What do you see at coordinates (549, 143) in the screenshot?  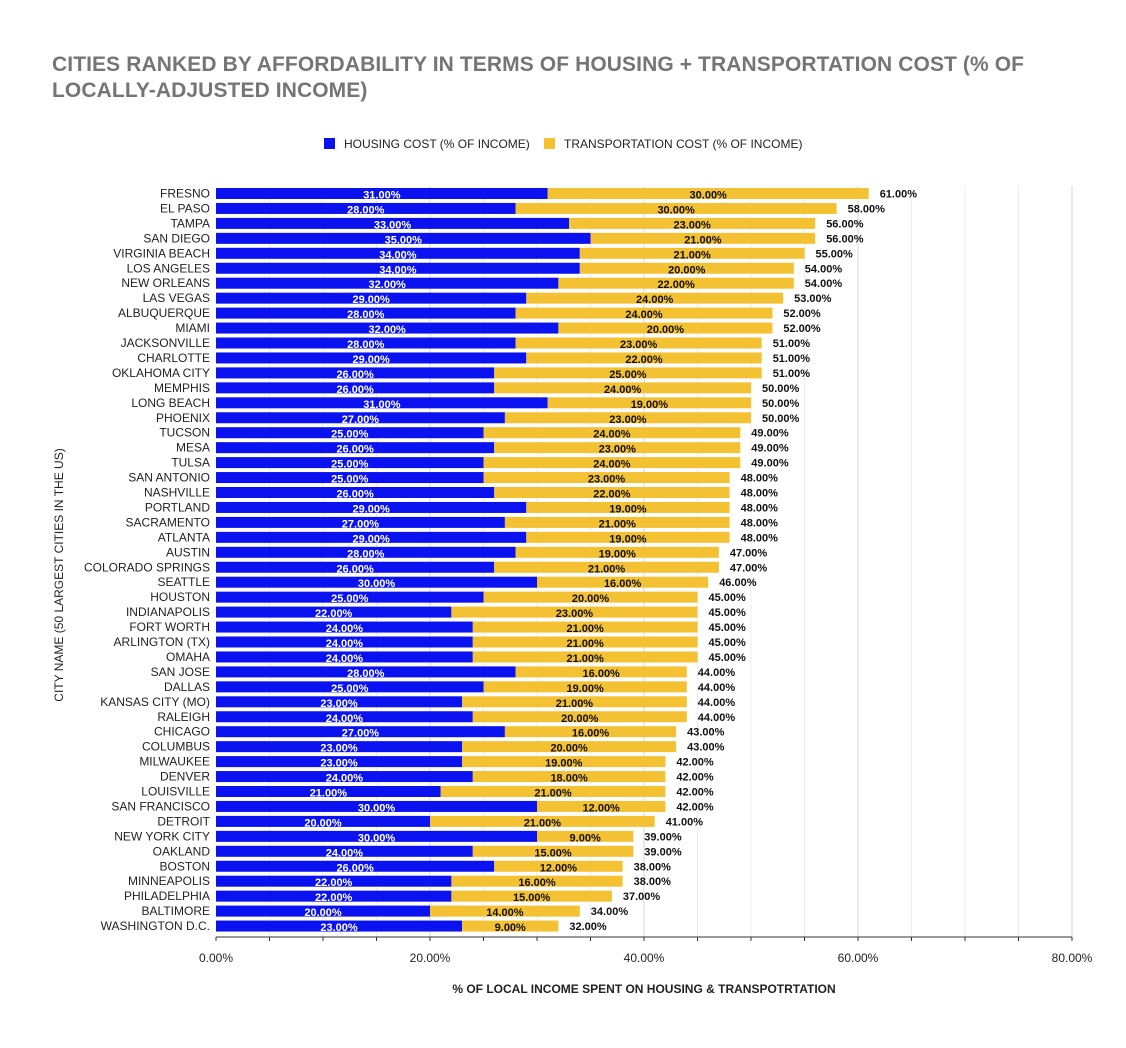 I see `legend-swatch-transport` at bounding box center [549, 143].